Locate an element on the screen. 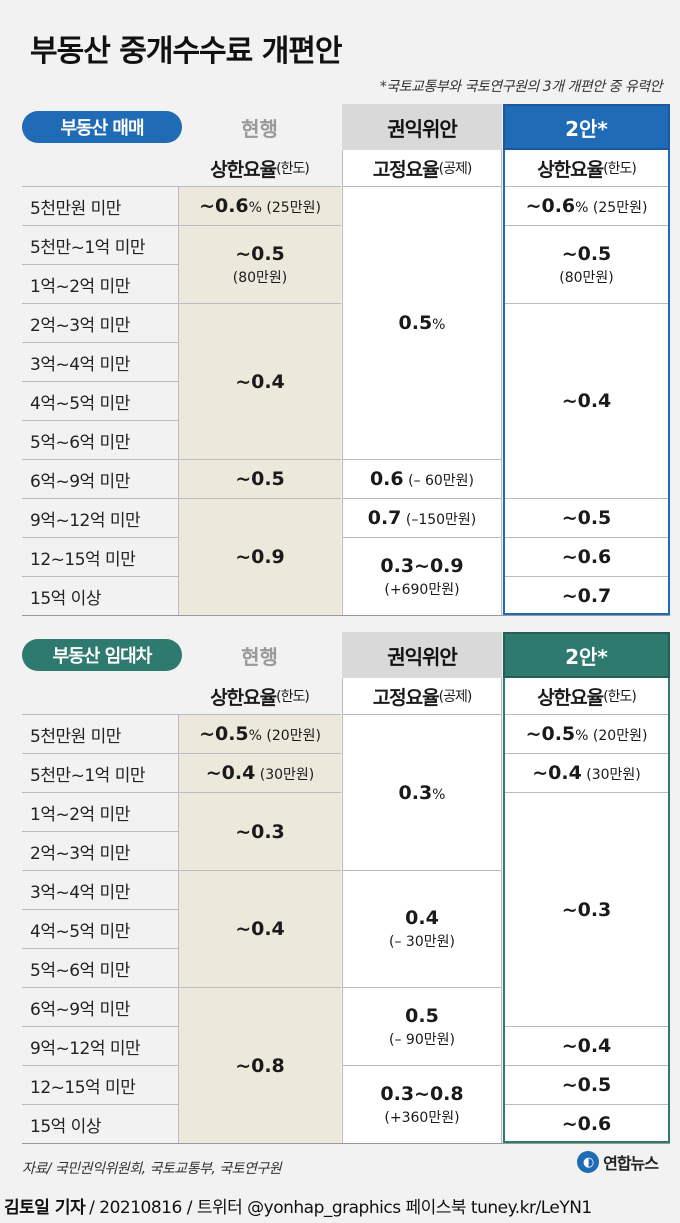 This screenshot has width=680, height=1223. rent-row-label: 9억~12억 미만 is located at coordinates (100, 1045).